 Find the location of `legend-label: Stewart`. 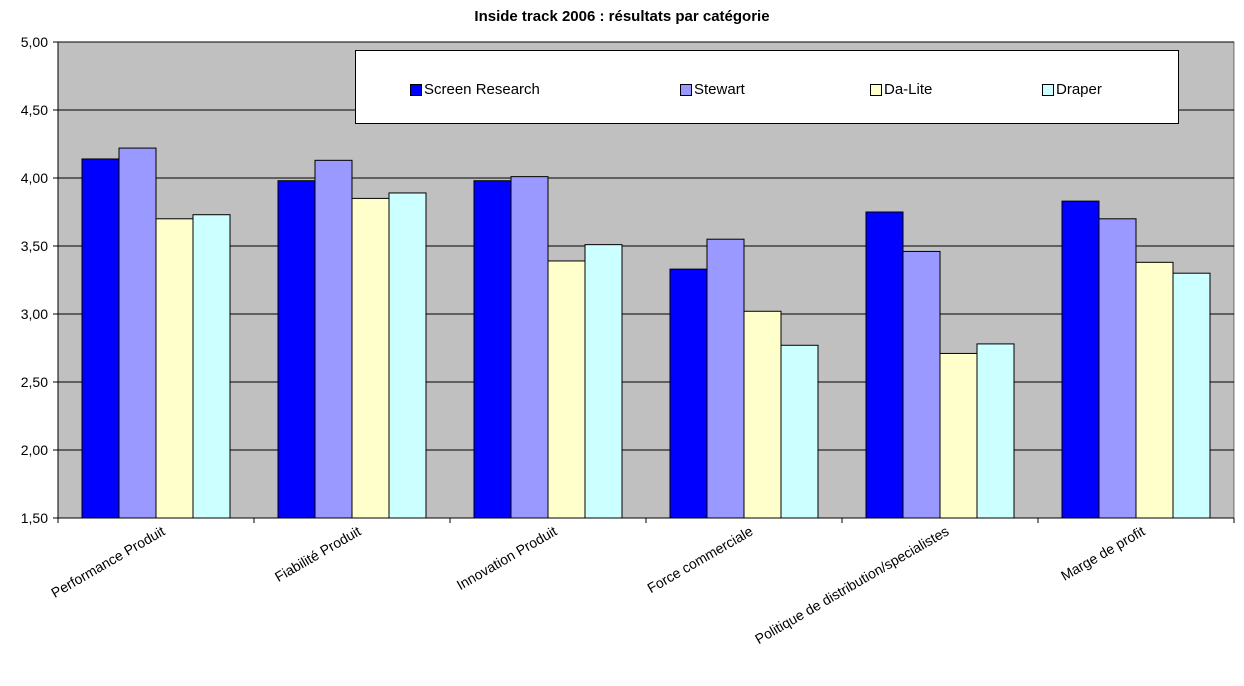

legend-label: Stewart is located at coordinates (719, 89).